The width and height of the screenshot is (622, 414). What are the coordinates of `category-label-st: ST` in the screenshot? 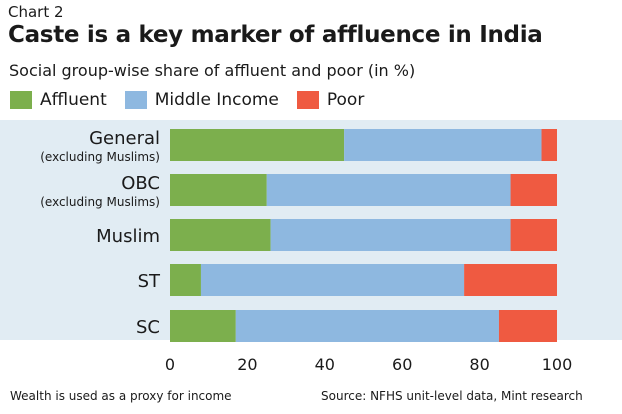 It's located at (149, 281).